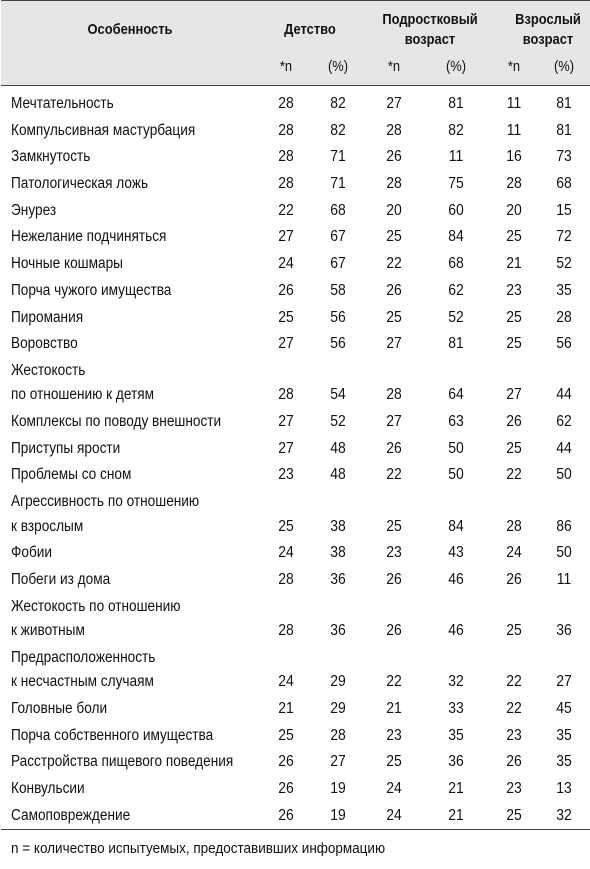 The height and width of the screenshot is (869, 590). I want to click on row-feature: Жестокость по отношению к детям, so click(82, 382).